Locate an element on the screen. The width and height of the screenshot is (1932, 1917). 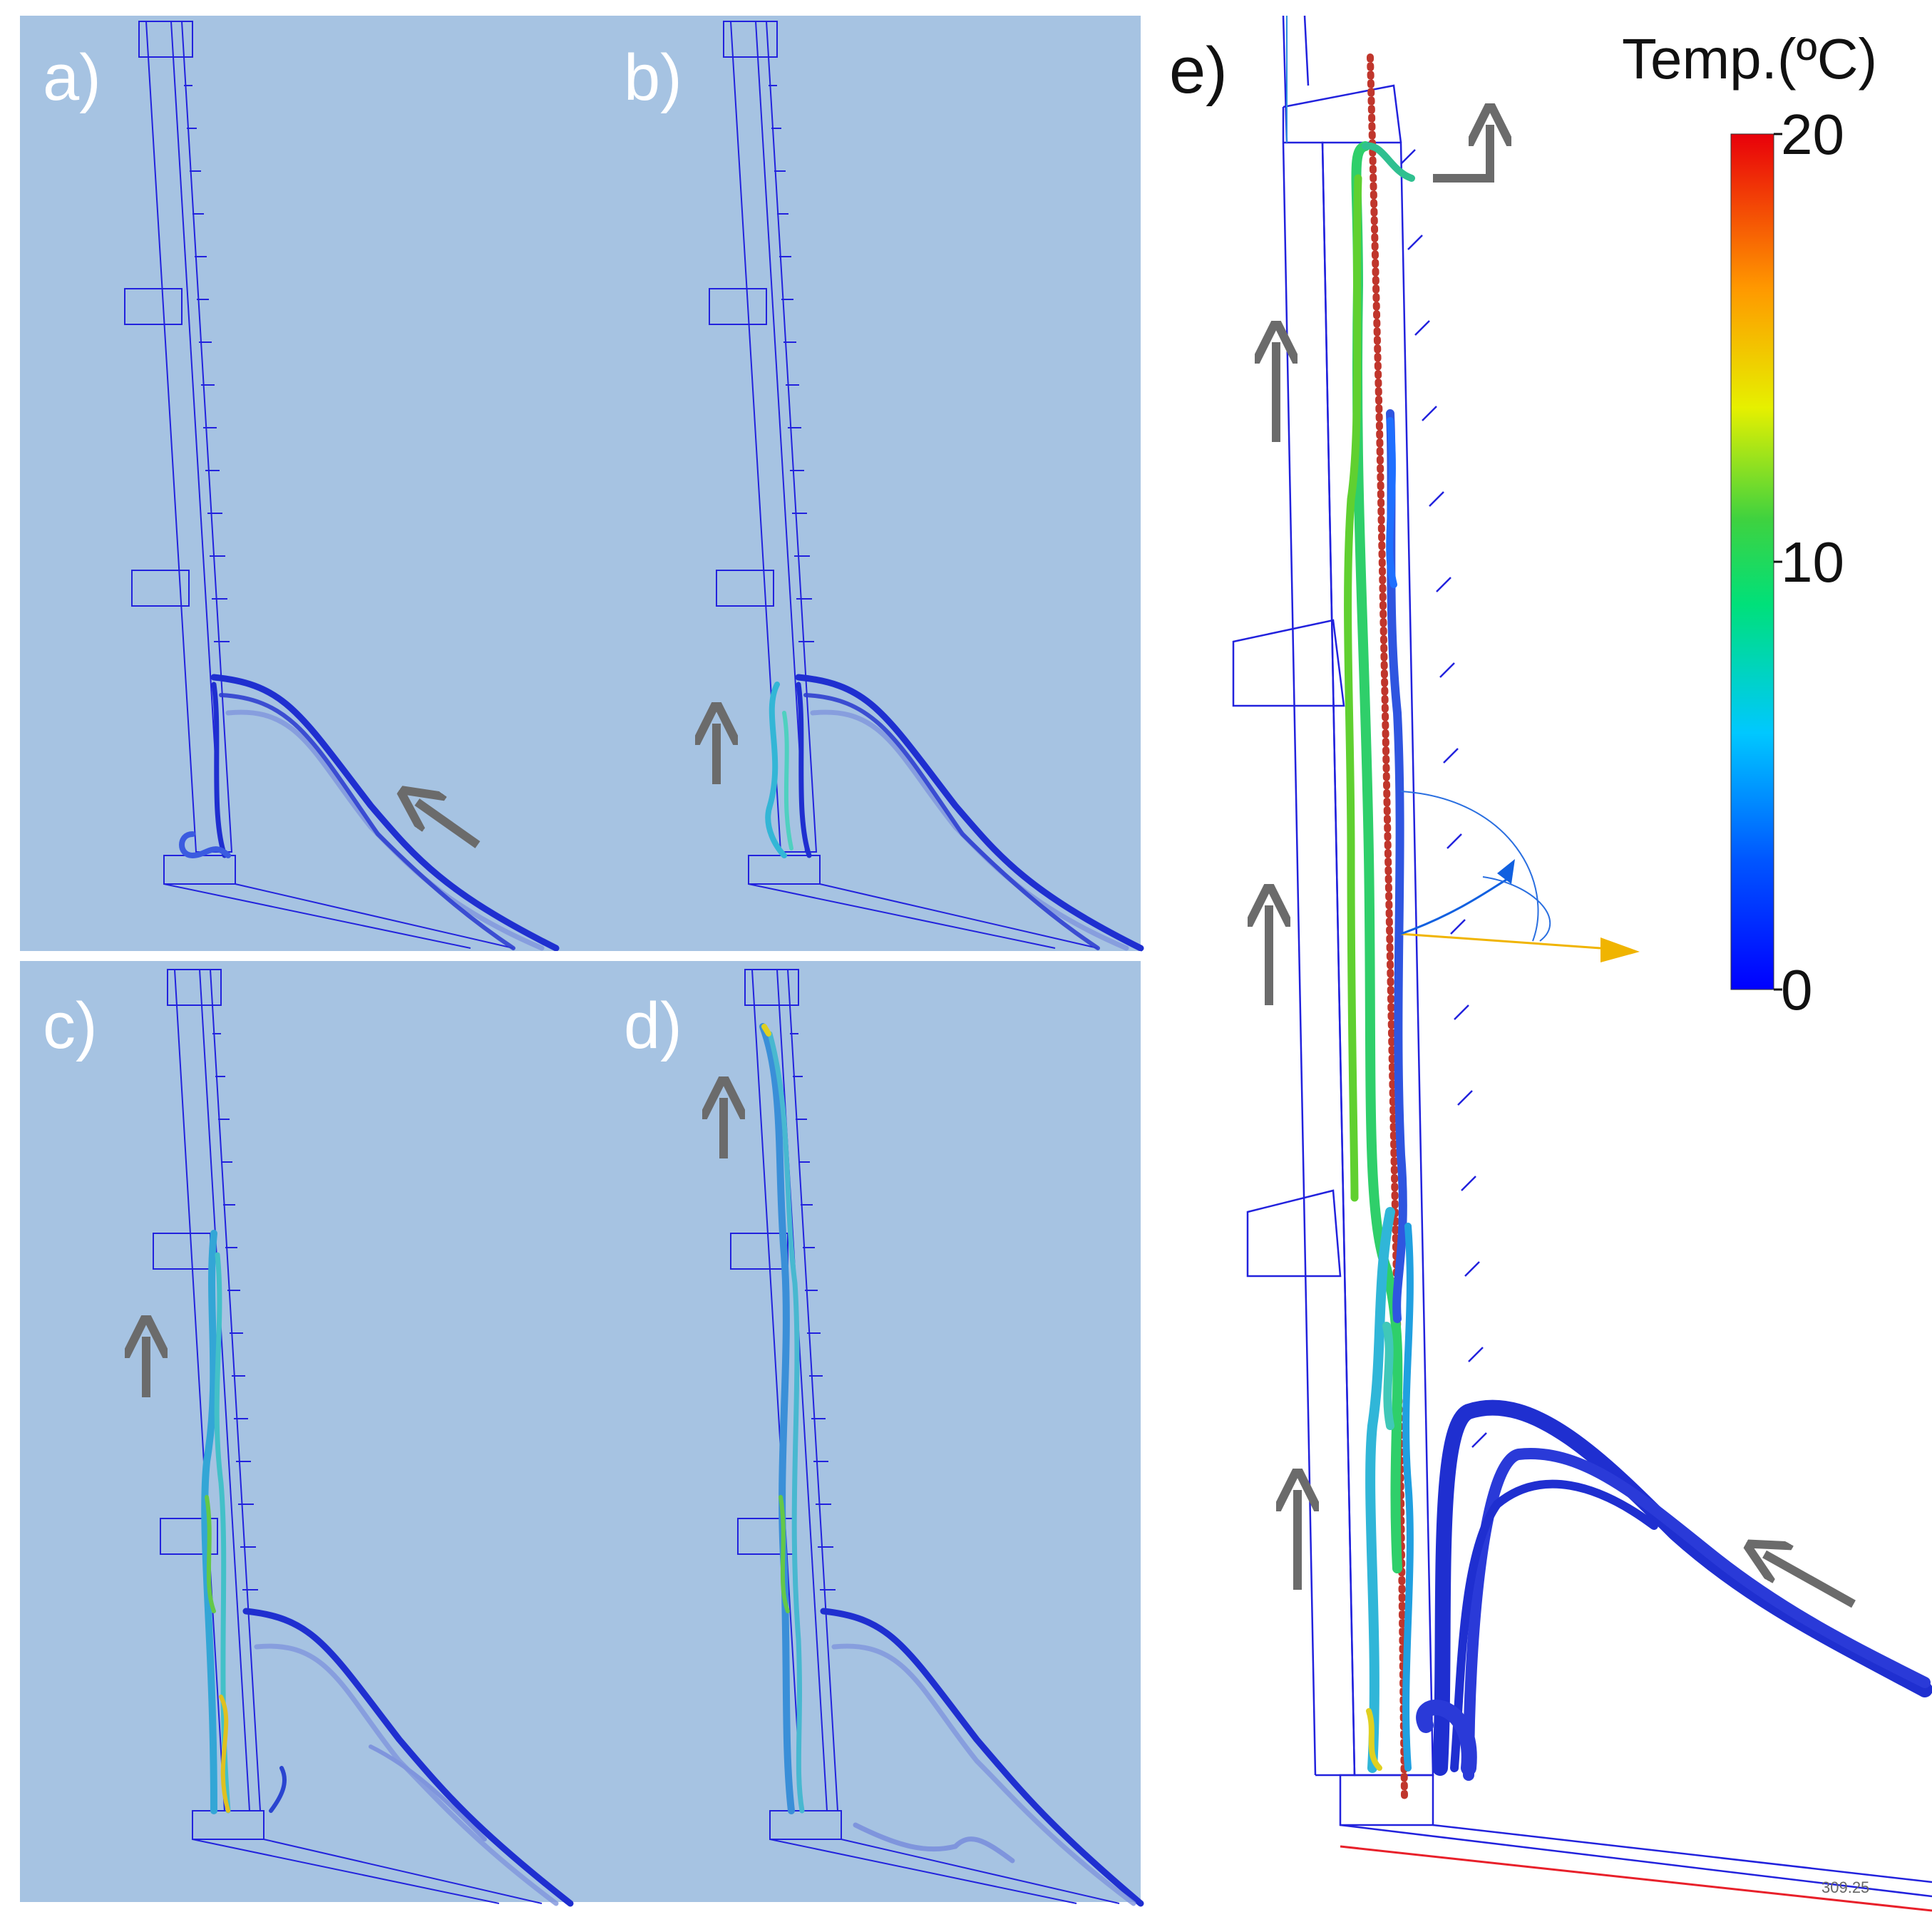
panel-e-axis-red is located at coordinates (1636, 1878).